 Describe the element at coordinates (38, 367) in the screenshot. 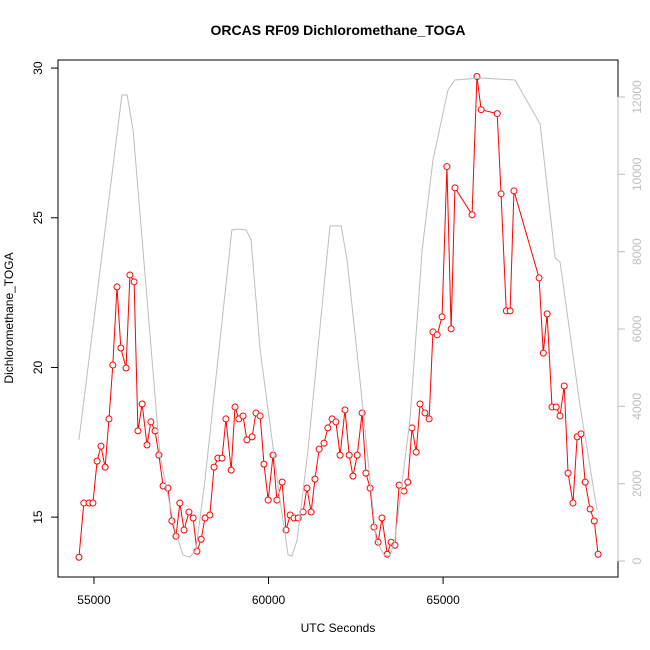

I see `y-tick-label: 20` at that location.